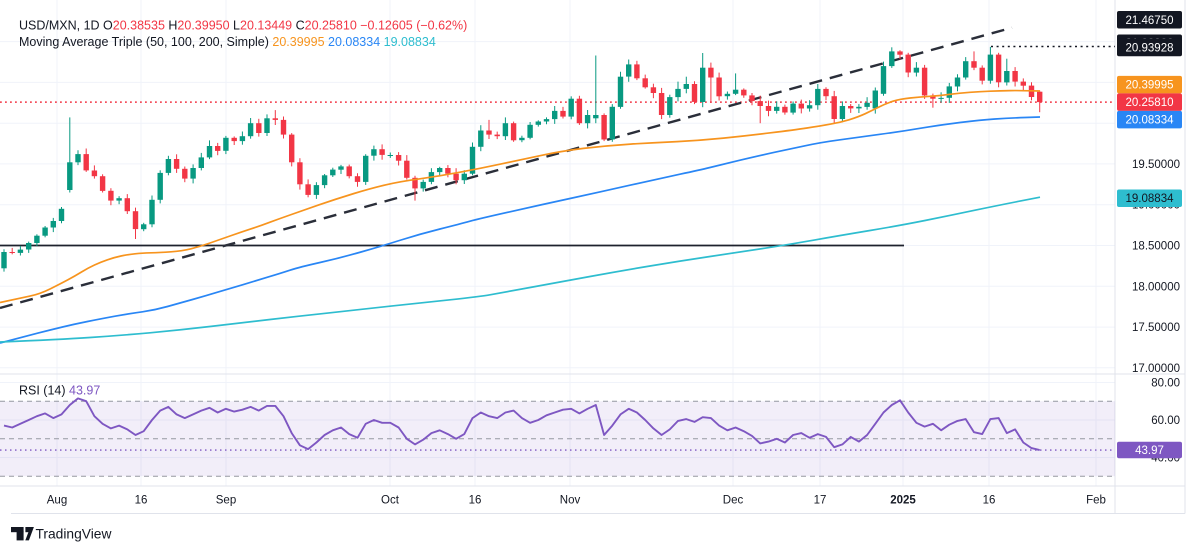  Describe the element at coordinates (1156, 287) in the screenshot. I see `svg-text: 18.00000` at that location.